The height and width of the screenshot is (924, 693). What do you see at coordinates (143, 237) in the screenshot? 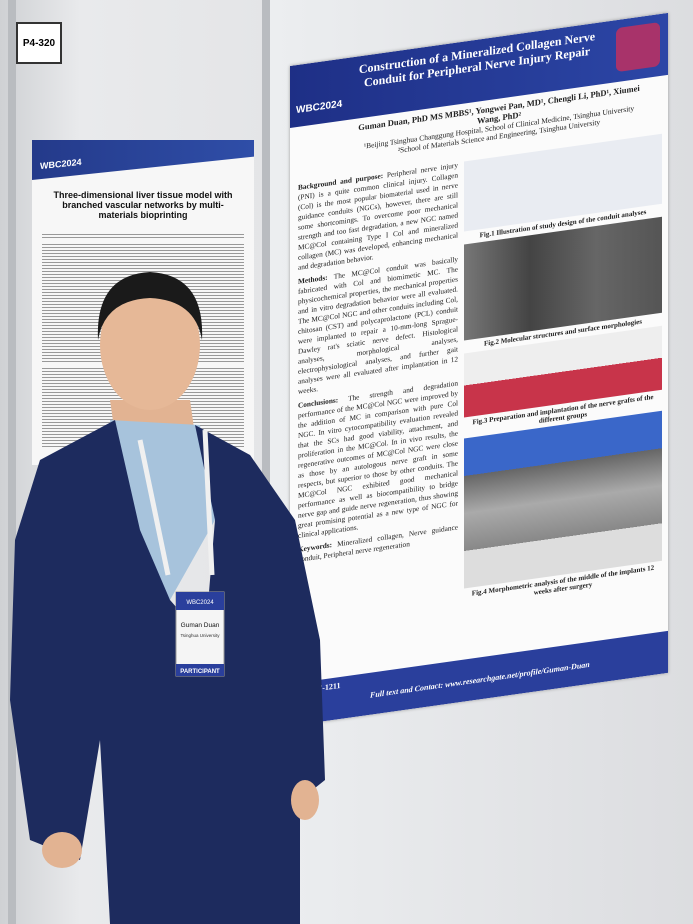
I see `text-lines` at bounding box center [143, 237].